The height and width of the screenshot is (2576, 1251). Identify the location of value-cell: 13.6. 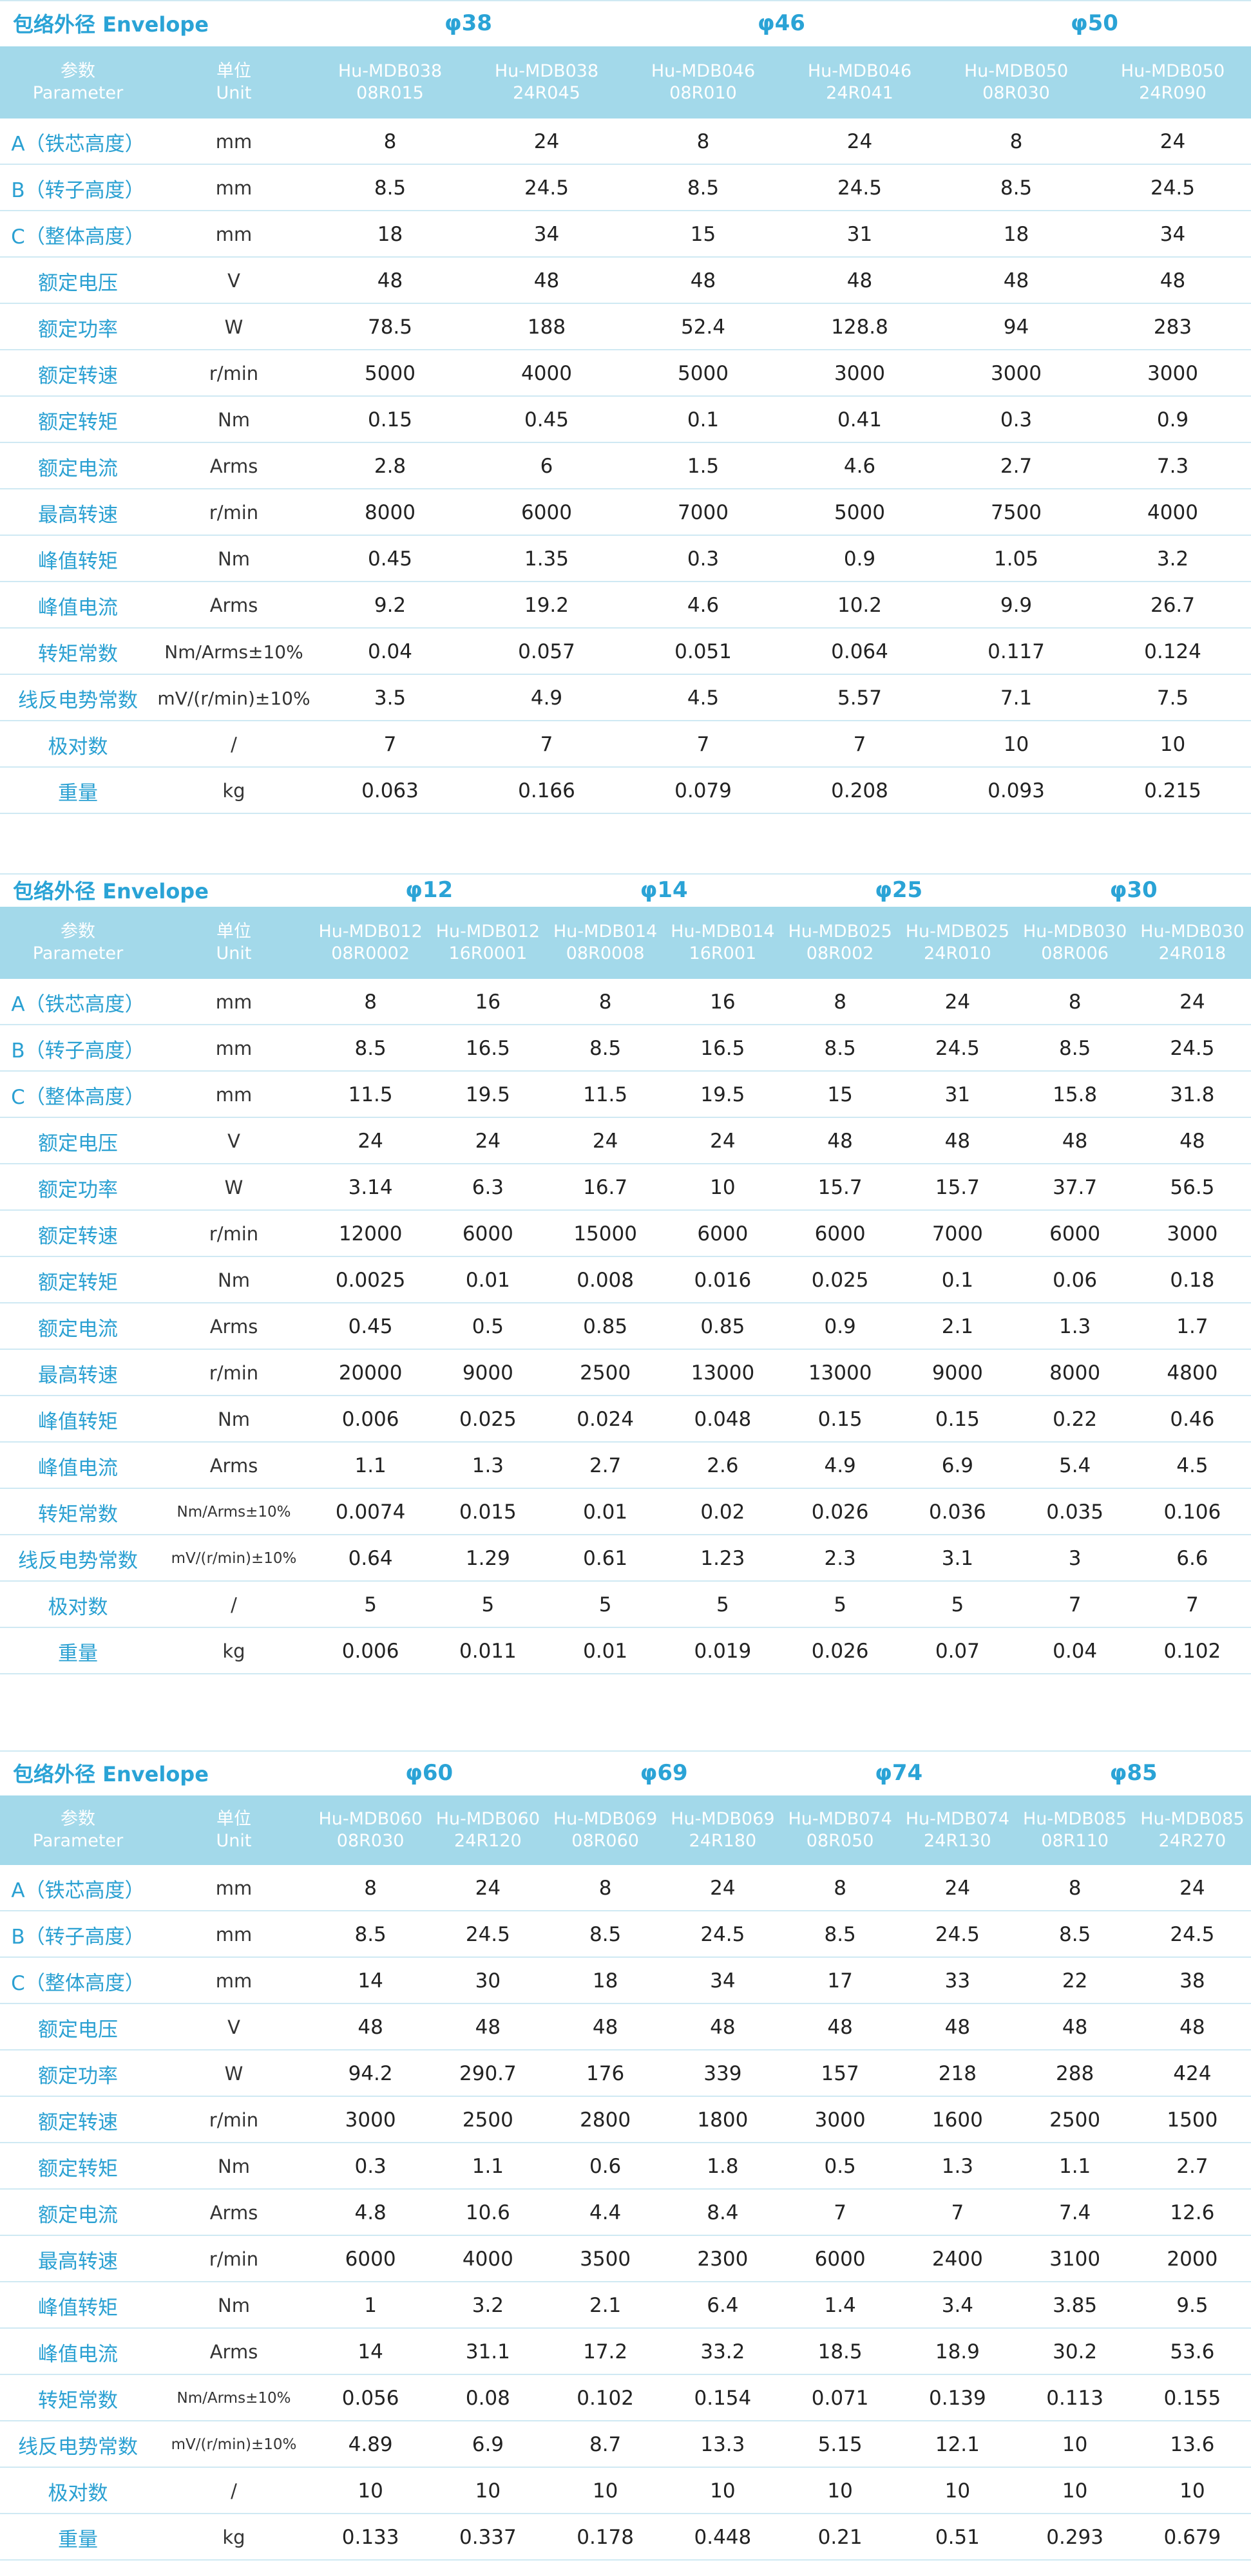
(1192, 2444).